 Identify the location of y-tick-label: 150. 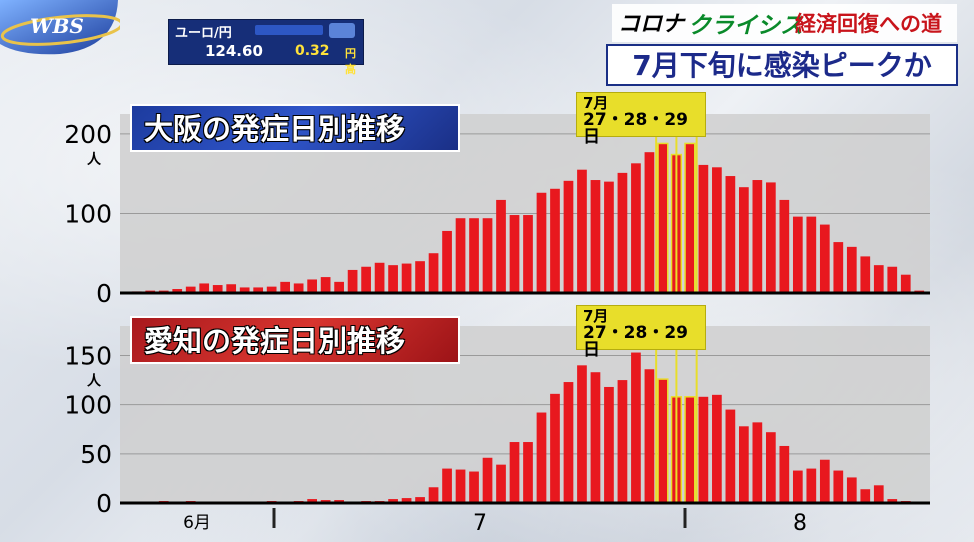
(88, 356).